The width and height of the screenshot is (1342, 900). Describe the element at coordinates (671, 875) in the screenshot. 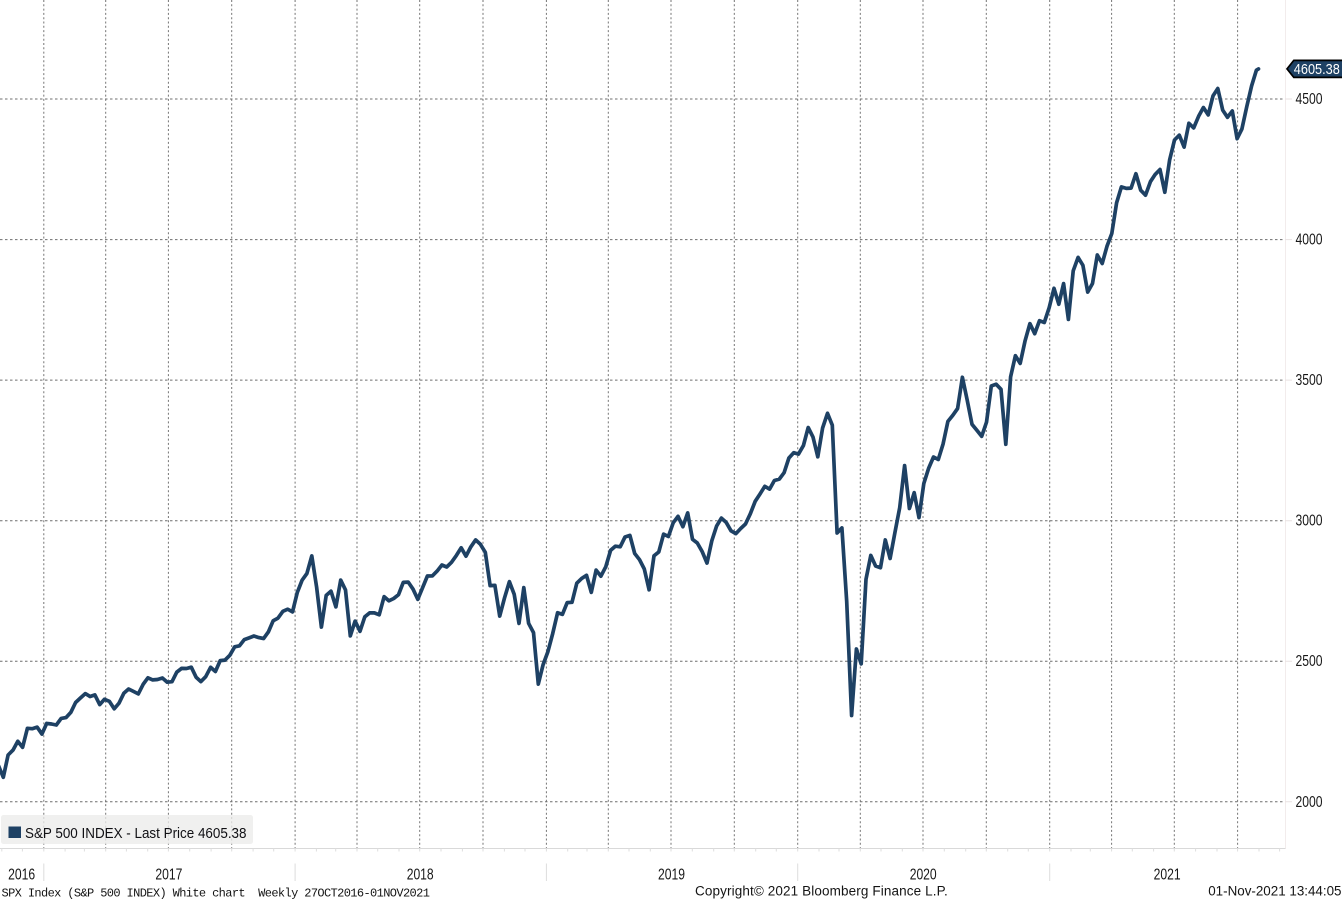

I see `svg-text: 2019` at that location.